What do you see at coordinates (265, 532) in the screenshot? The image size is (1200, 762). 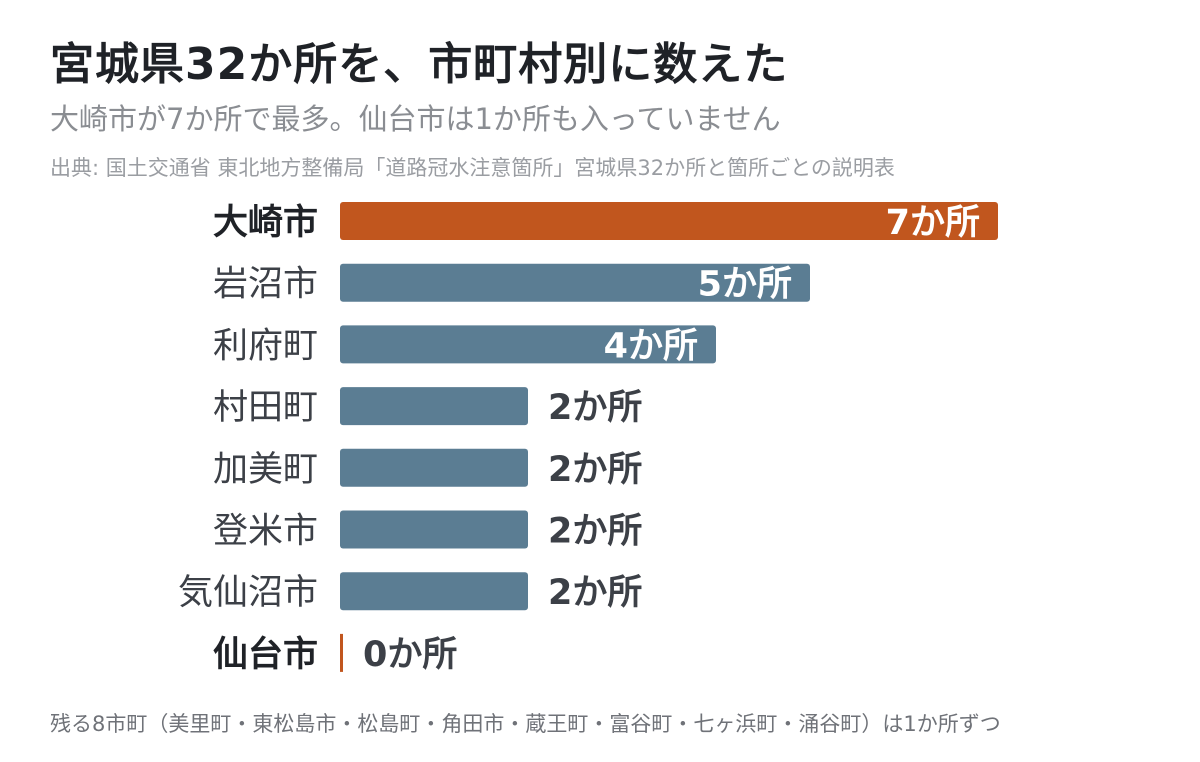 I see `category-label: 登米市` at bounding box center [265, 532].